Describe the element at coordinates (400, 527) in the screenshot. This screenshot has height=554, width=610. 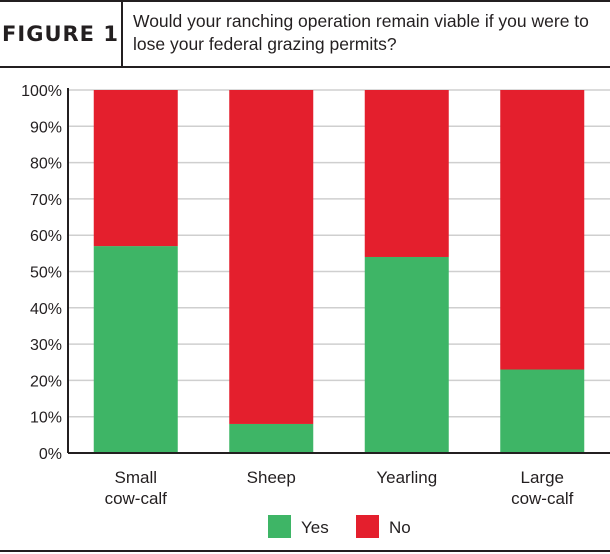
I see `legend-label-no: No` at that location.